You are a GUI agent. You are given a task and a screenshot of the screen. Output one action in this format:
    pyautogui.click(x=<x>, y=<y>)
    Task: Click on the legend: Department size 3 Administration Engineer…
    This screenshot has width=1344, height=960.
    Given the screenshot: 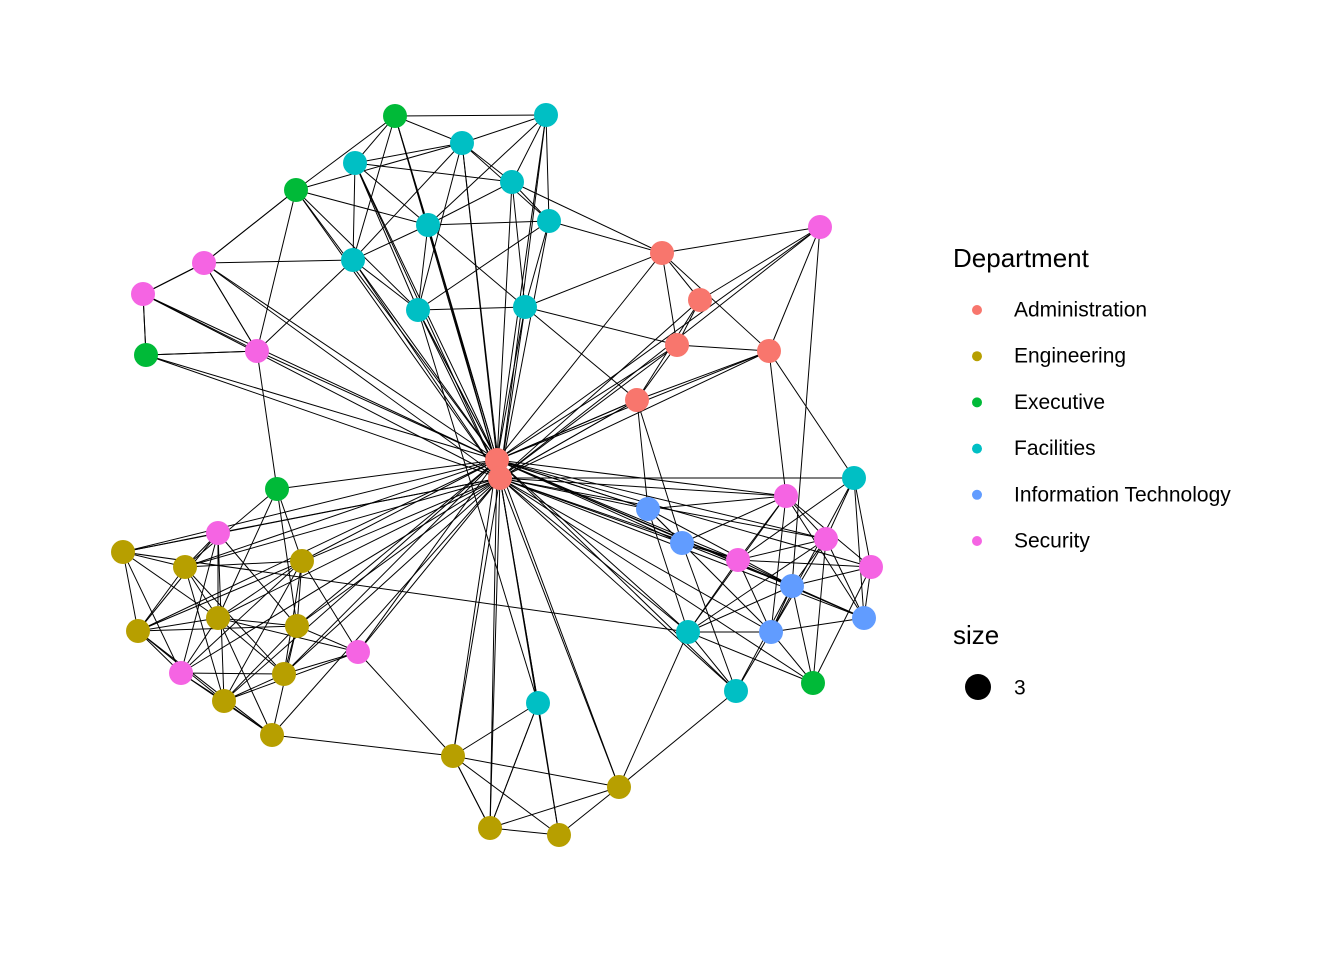 What is the action you would take?
    pyautogui.click(x=1092, y=471)
    